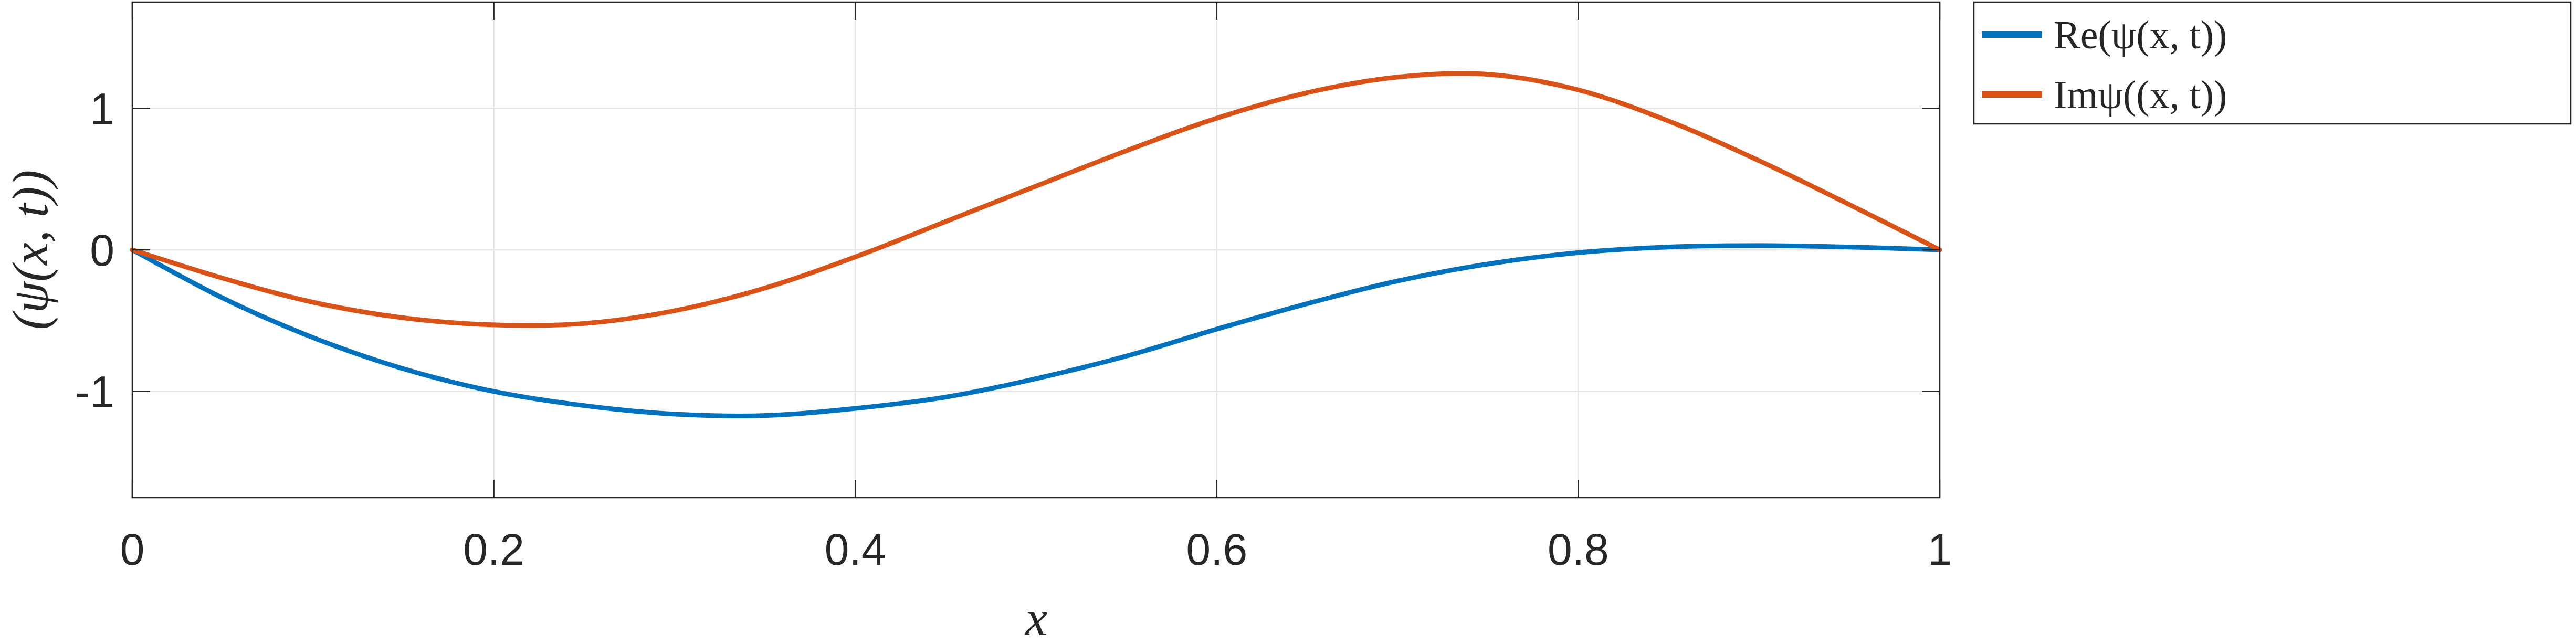  I want to click on y-tick-label: -1, so click(94, 392).